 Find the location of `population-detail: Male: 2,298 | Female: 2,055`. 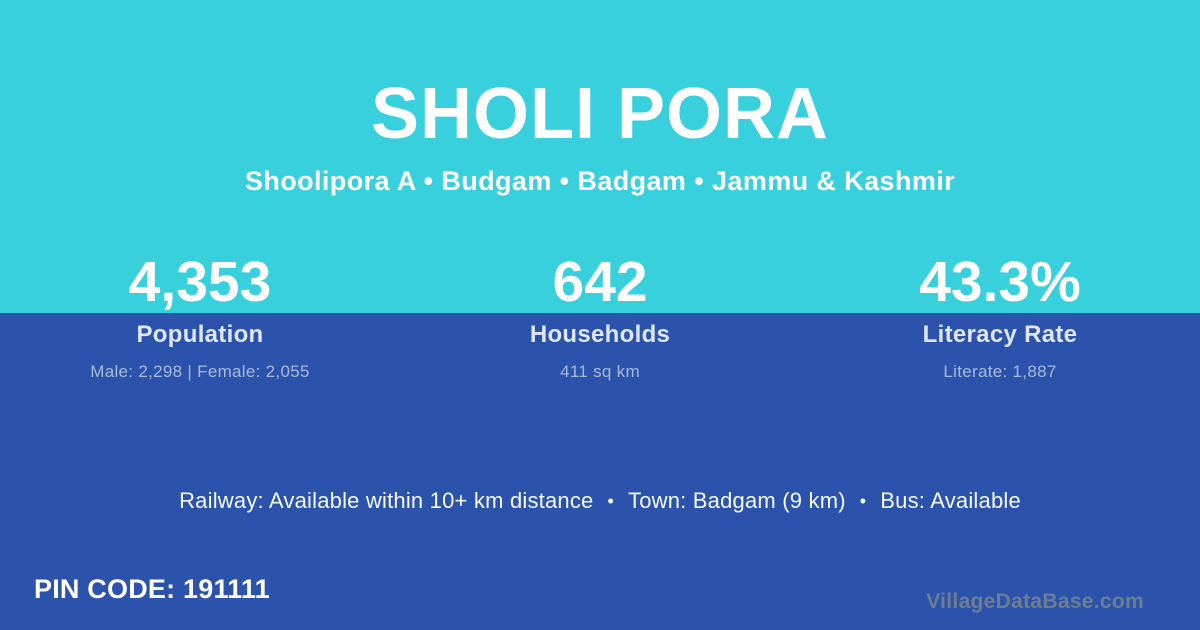

population-detail: Male: 2,298 | Female: 2,055 is located at coordinates (200, 371).